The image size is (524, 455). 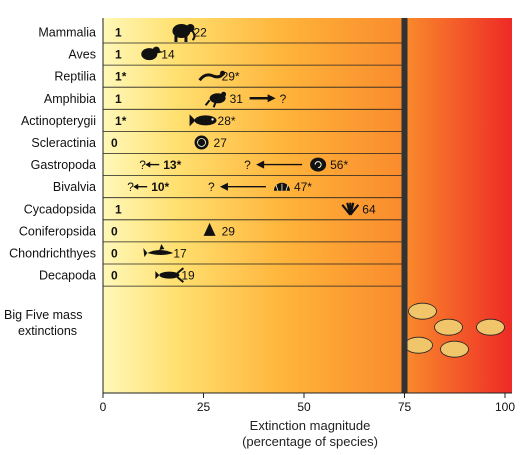 What do you see at coordinates (67, 33) in the screenshot?
I see `category-label: Mammalia` at bounding box center [67, 33].